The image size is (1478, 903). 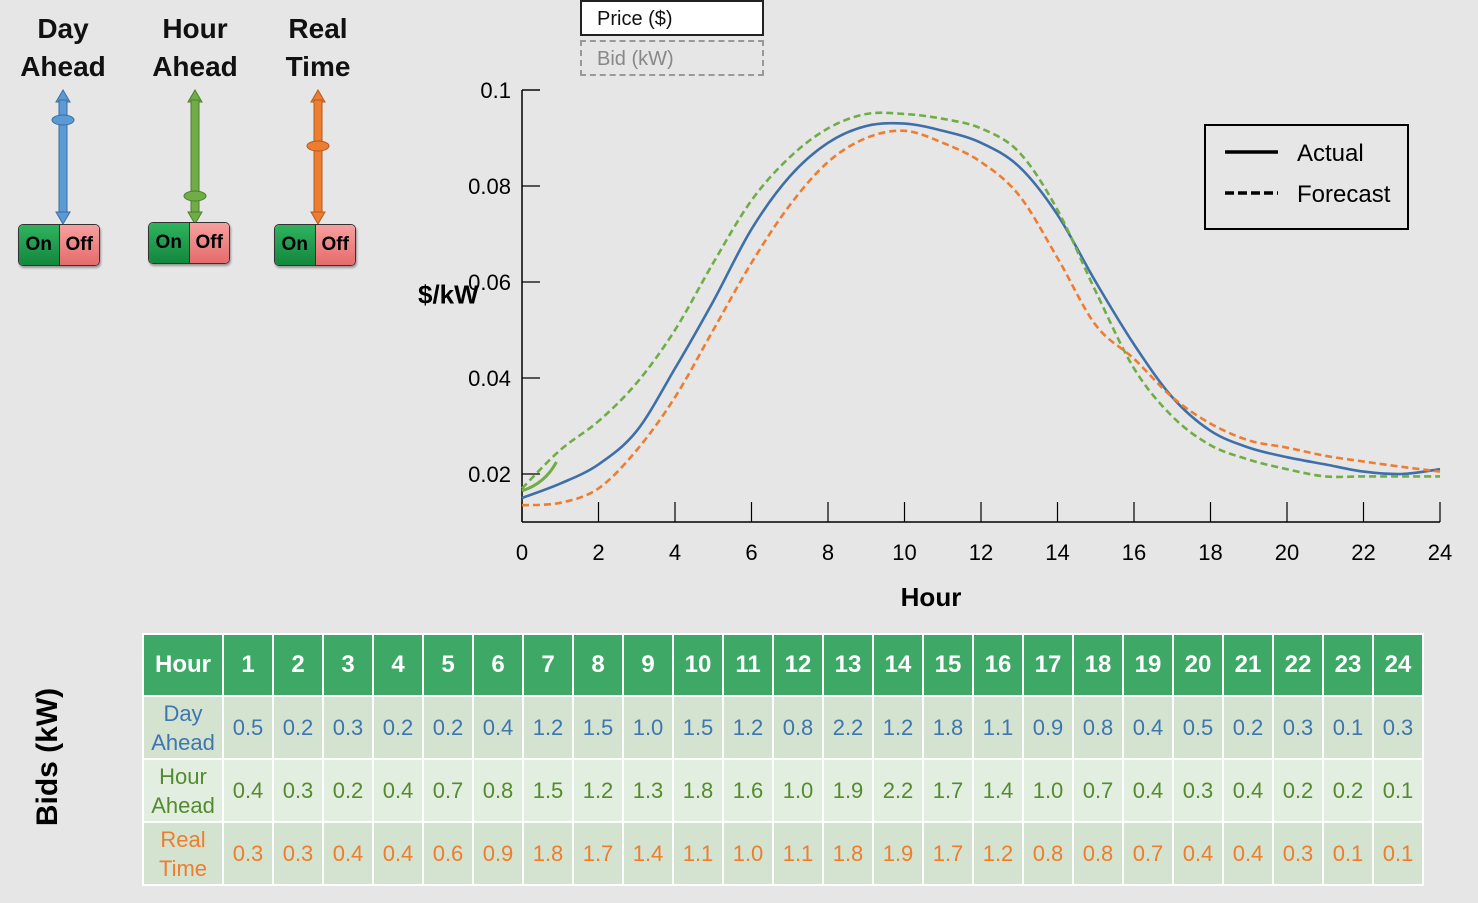 I want to click on hour-header-cell: 19, so click(x=1148, y=665).